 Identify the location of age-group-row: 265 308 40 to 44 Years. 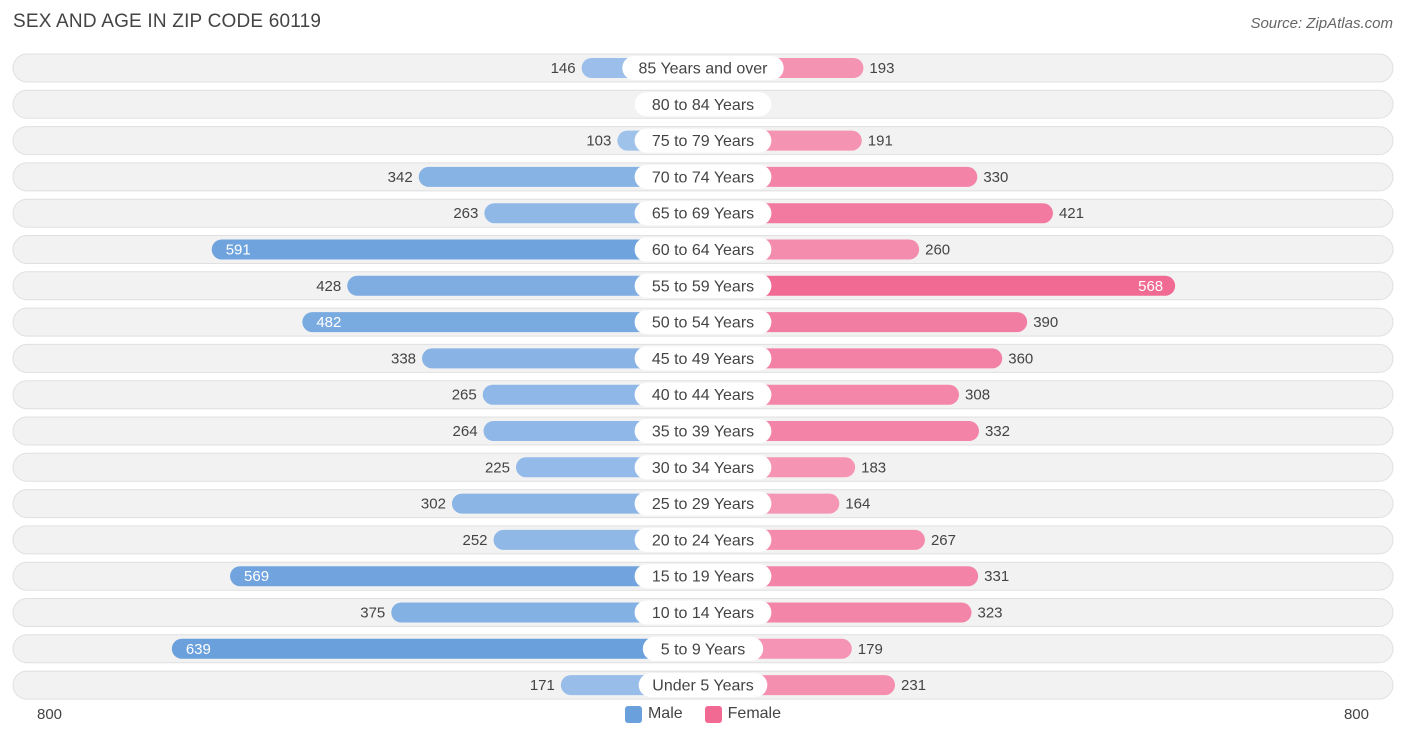
(703, 395).